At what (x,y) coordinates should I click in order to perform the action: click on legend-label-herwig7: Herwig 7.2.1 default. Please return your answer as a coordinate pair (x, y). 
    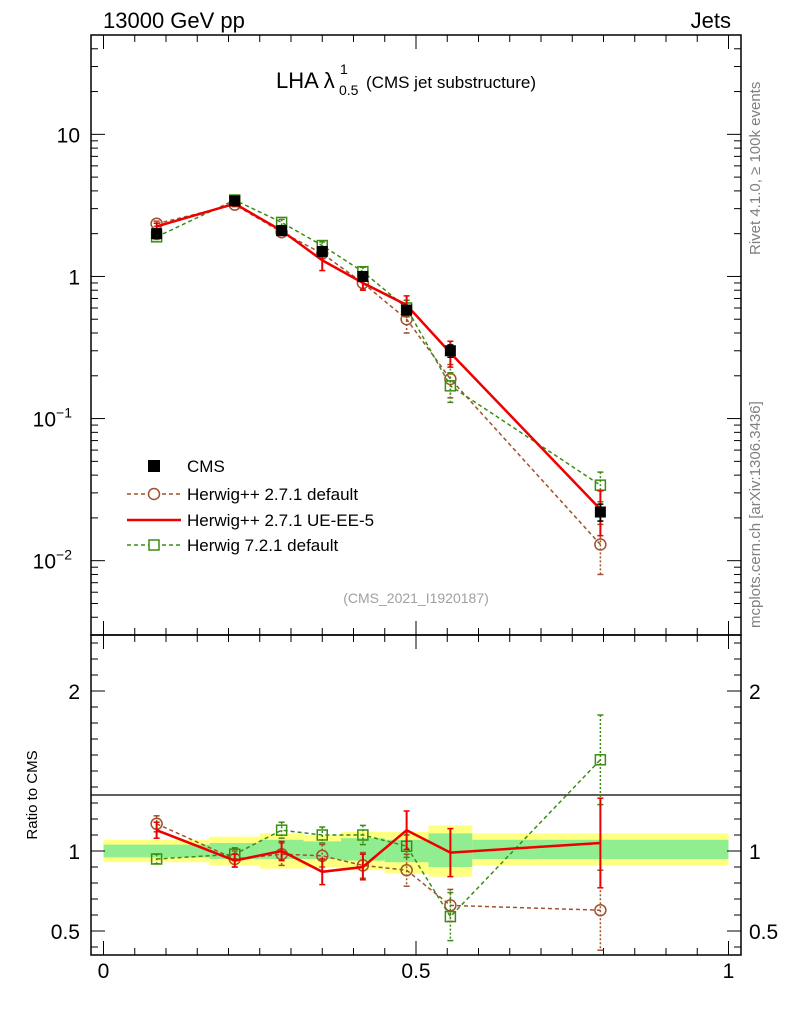
    Looking at the image, I should click on (262, 545).